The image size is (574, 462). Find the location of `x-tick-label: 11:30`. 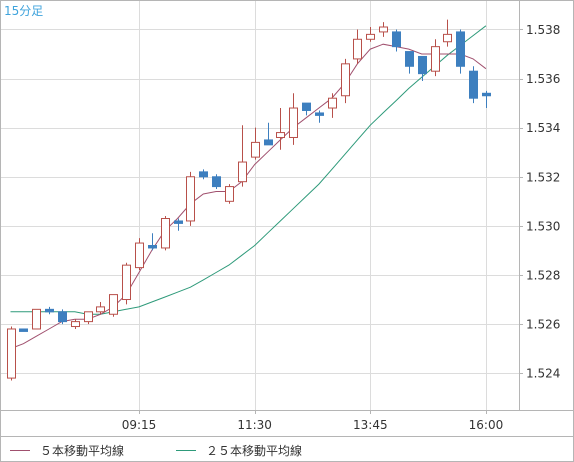

x-tick-label: 11:30 is located at coordinates (254, 425).